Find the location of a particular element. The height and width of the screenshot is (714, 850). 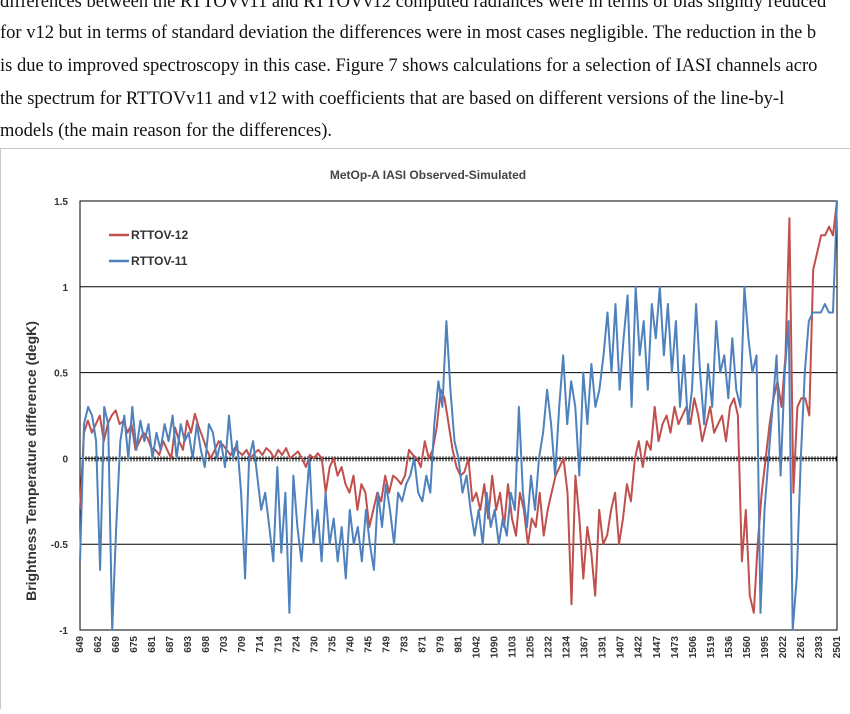

x-tick-label: 871 is located at coordinates (422, 644).